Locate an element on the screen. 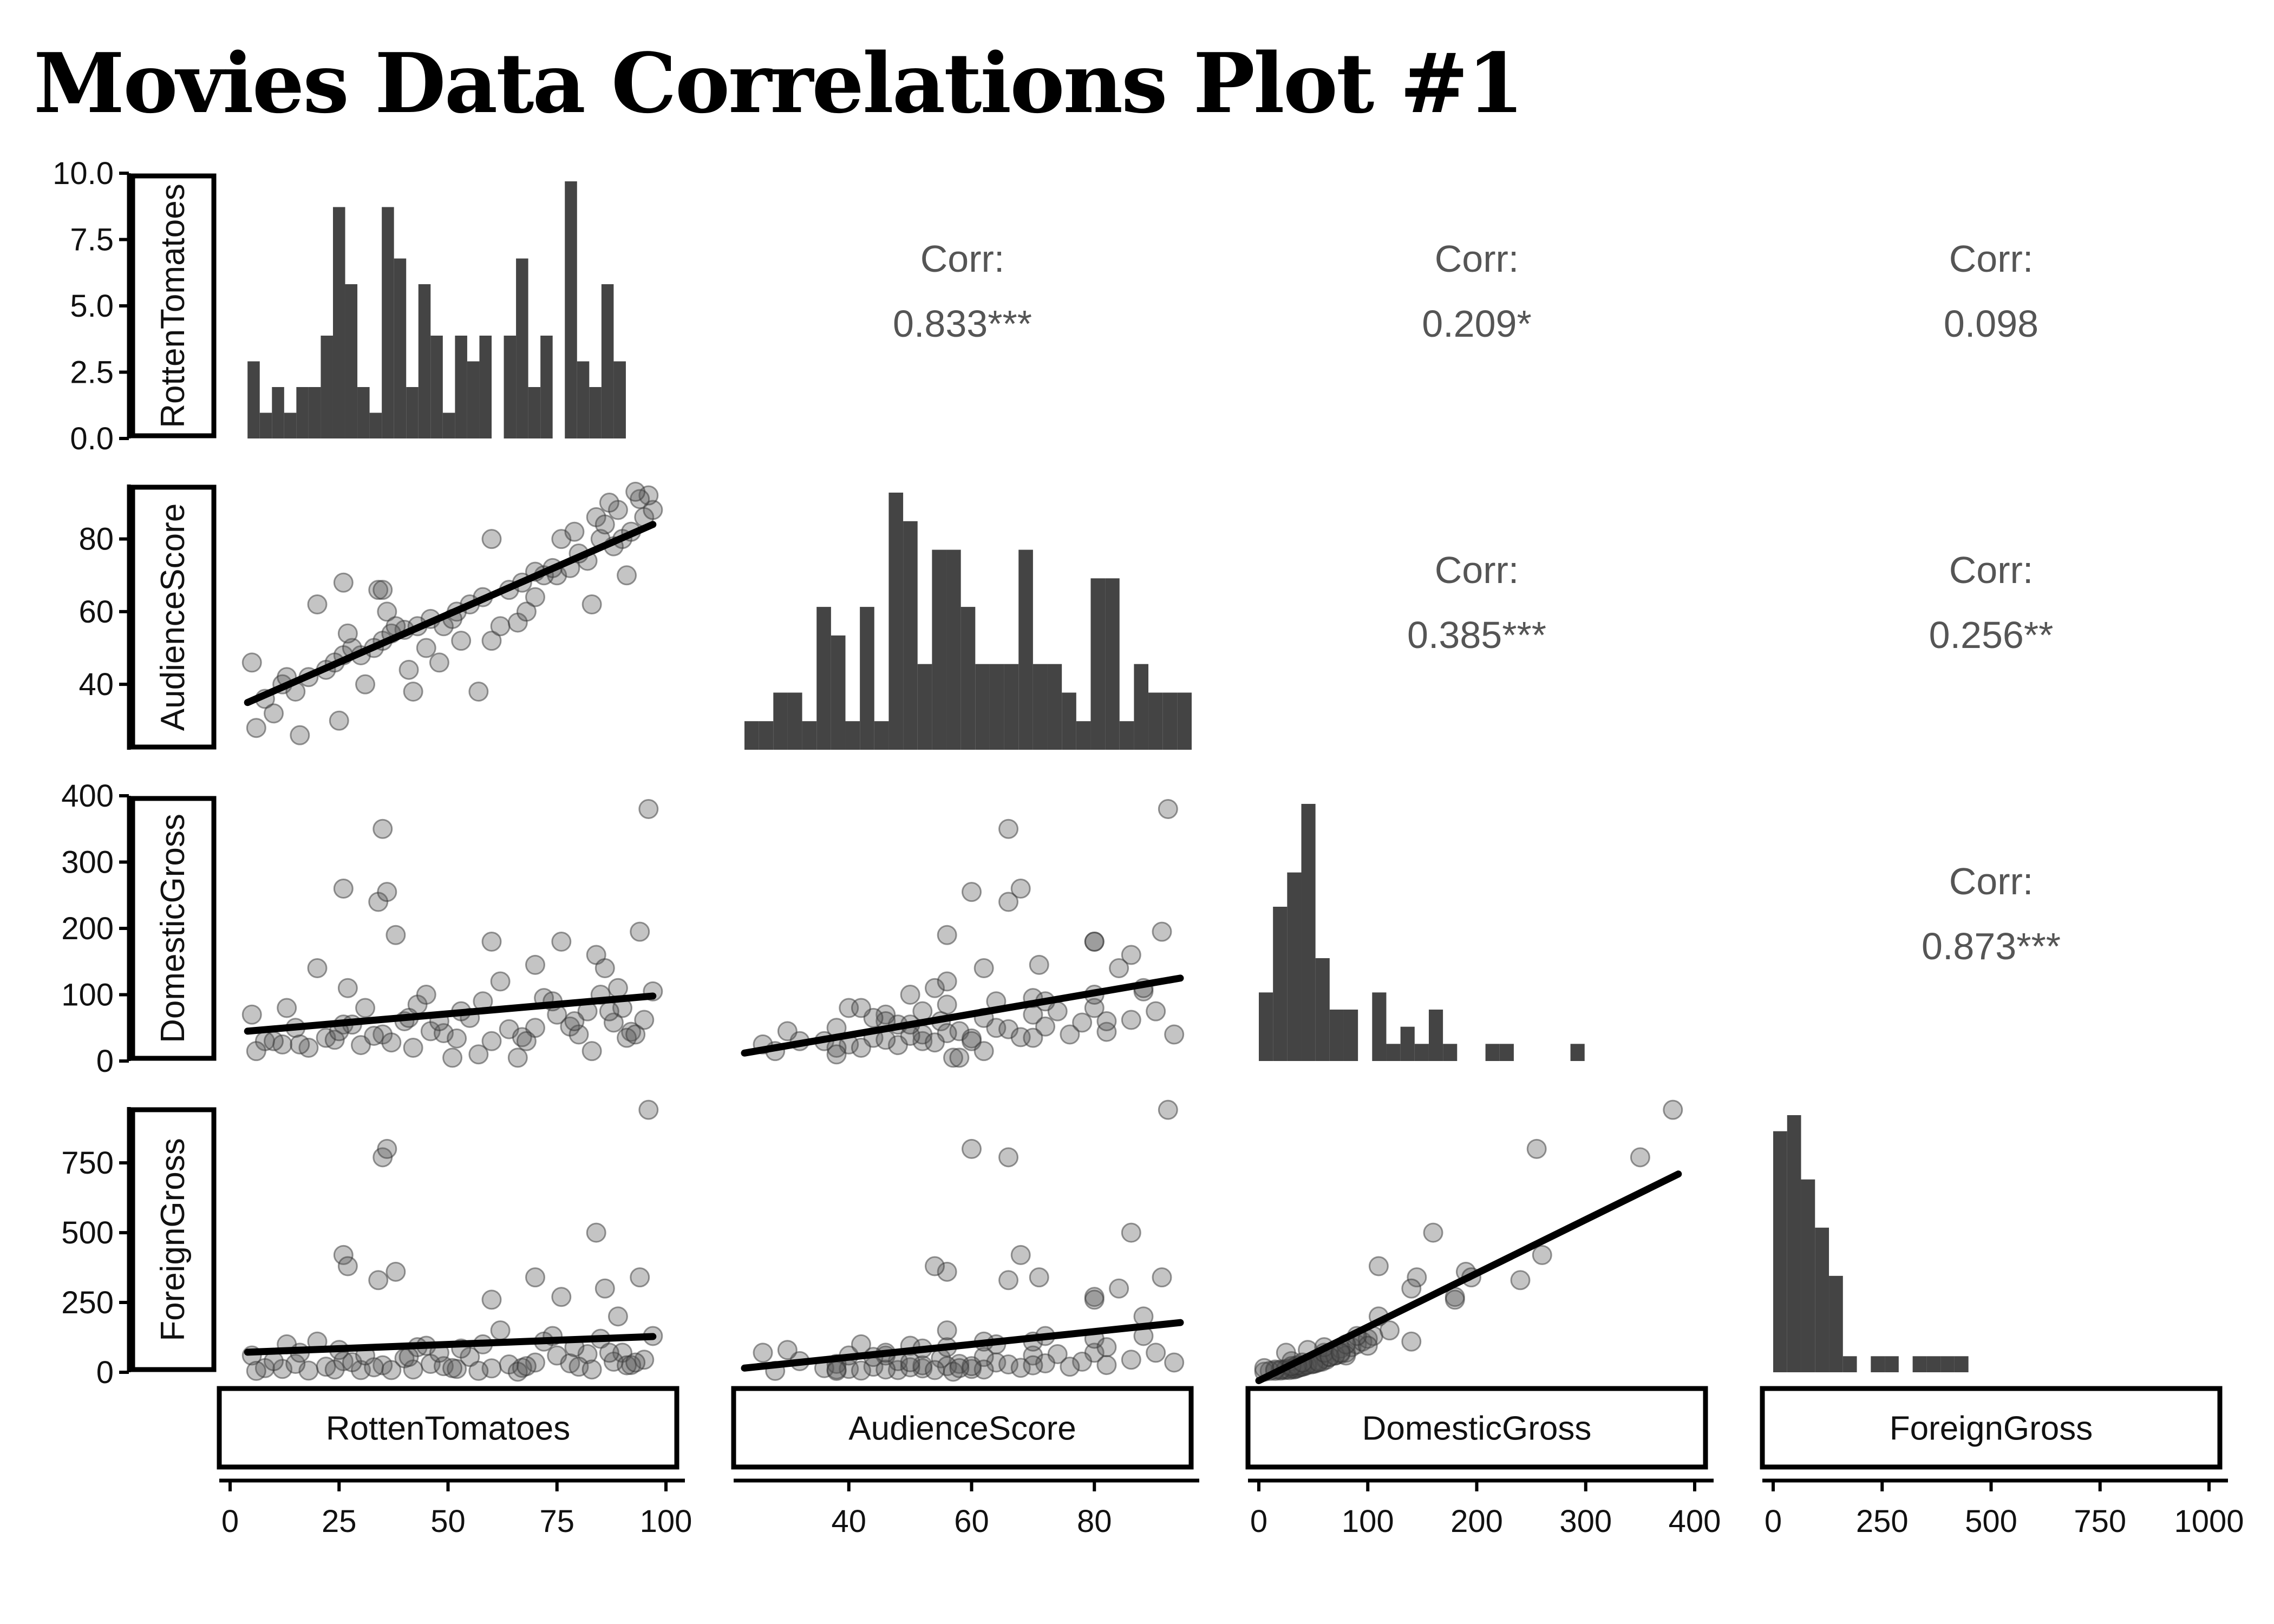  y-tick-label: 100 is located at coordinates (88, 996).